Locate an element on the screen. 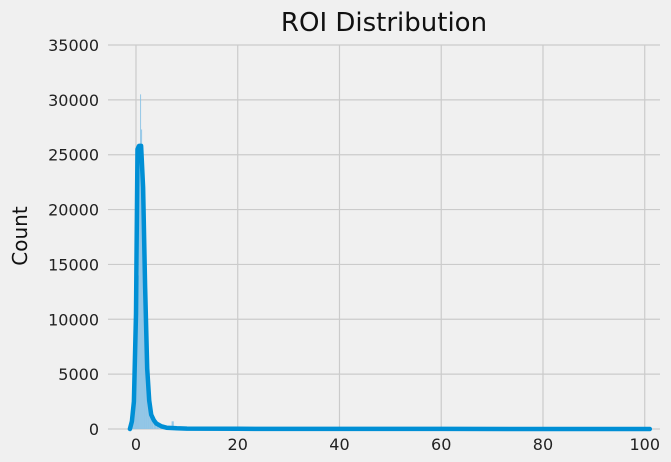  y-tick-label: 0 is located at coordinates (94, 429).